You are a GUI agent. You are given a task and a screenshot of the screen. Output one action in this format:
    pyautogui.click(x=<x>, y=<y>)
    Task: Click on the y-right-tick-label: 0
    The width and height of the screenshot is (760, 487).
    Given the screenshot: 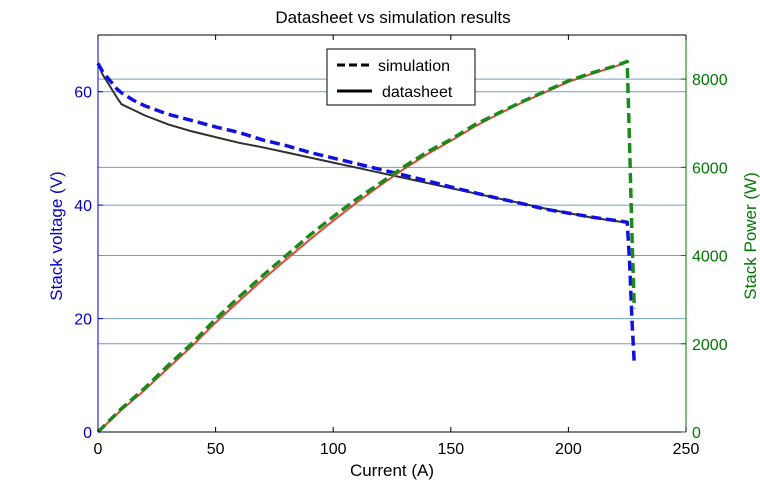 What is the action you would take?
    pyautogui.click(x=696, y=433)
    